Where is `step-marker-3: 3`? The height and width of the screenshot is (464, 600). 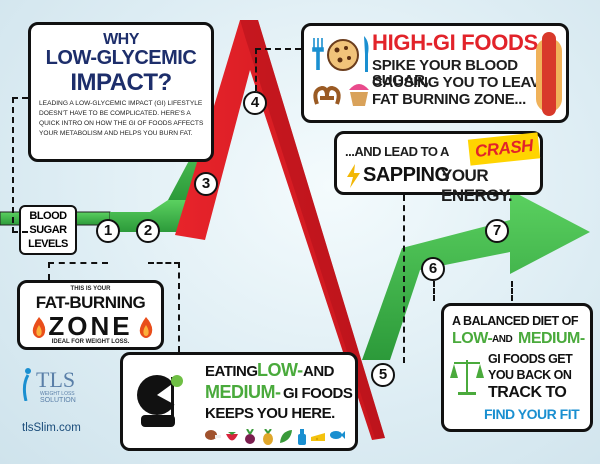 step-marker-3: 3 is located at coordinates (206, 184).